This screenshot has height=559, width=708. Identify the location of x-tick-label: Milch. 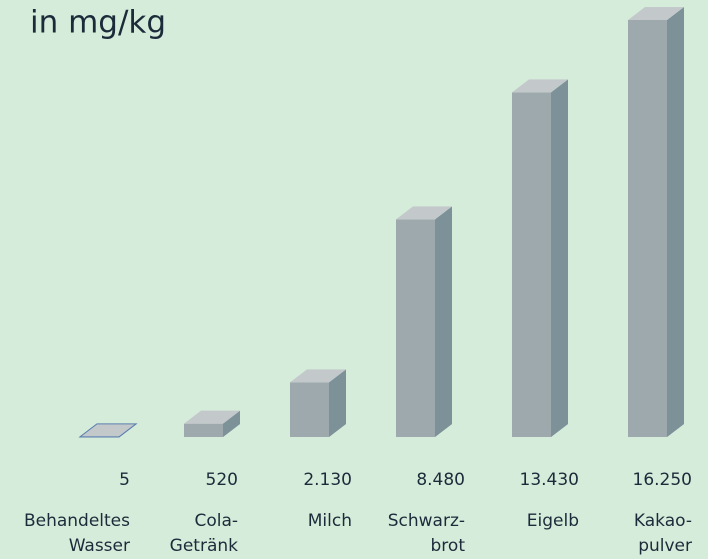
(330, 521).